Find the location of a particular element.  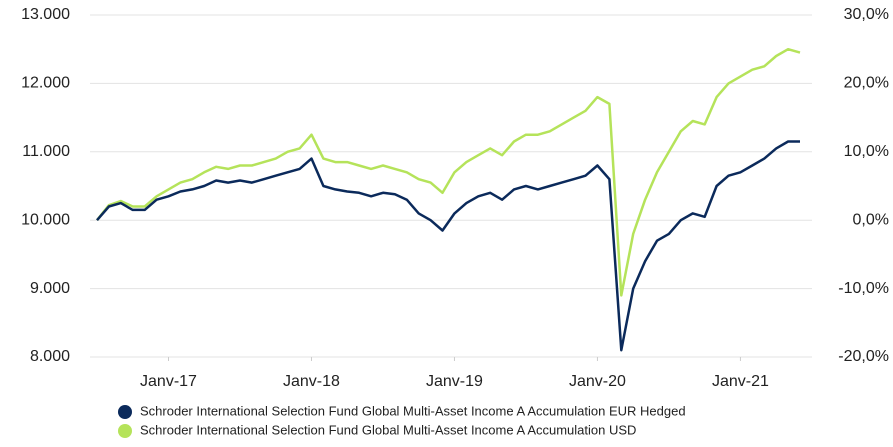

y-tick-label: 12.000 is located at coordinates (45, 83).